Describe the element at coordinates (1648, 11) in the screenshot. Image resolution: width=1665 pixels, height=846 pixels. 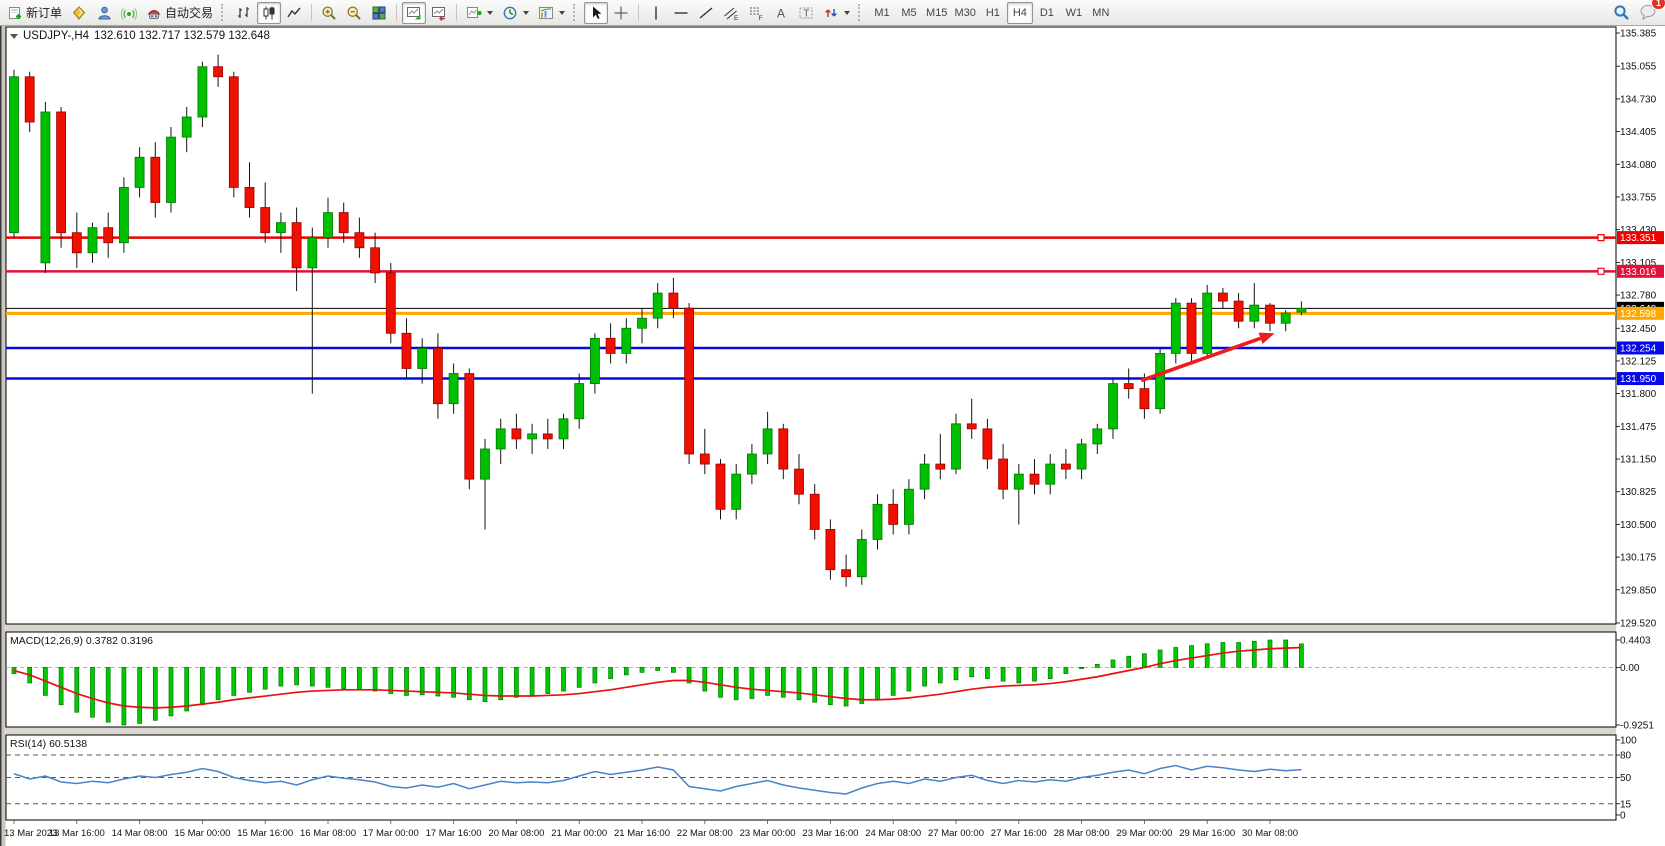
I see `notifications-button` at that location.